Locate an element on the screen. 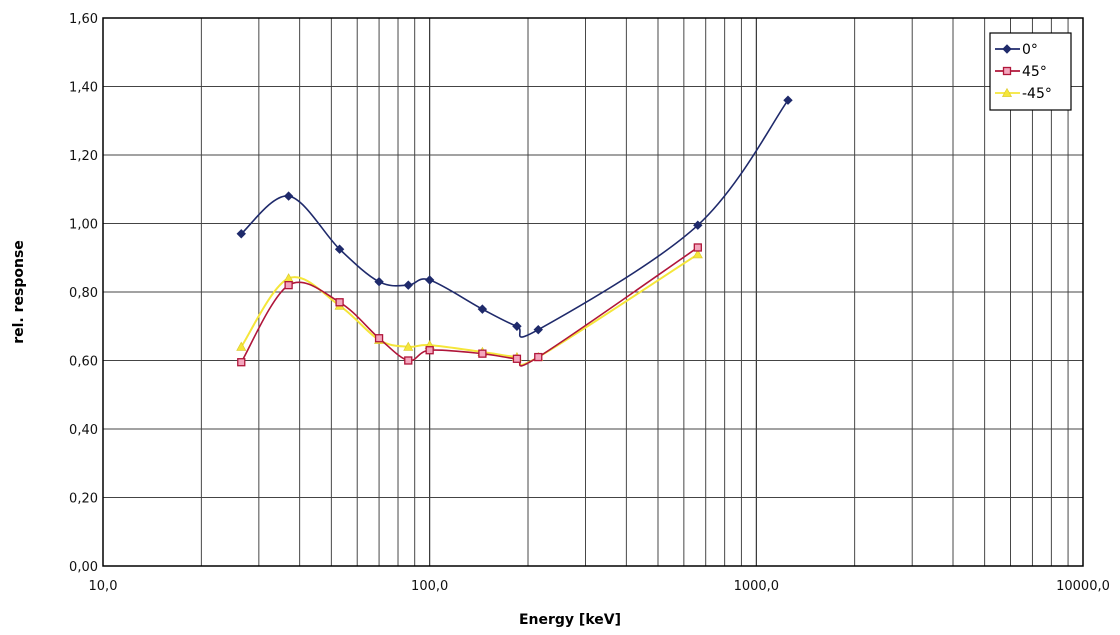  y-axis-label: rel. response is located at coordinates (19, 292).